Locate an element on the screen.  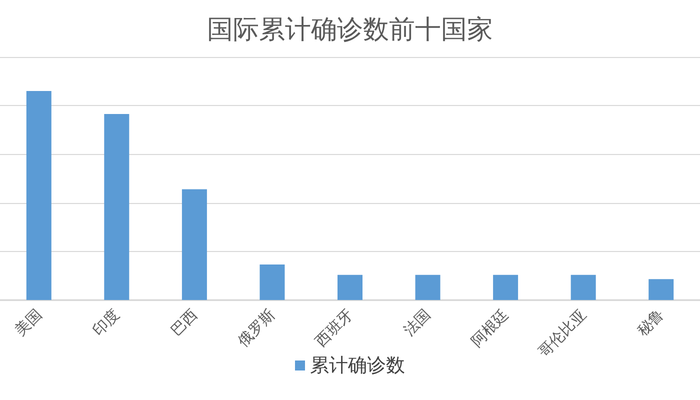
x-tick-label: 印度 is located at coordinates (106, 323).